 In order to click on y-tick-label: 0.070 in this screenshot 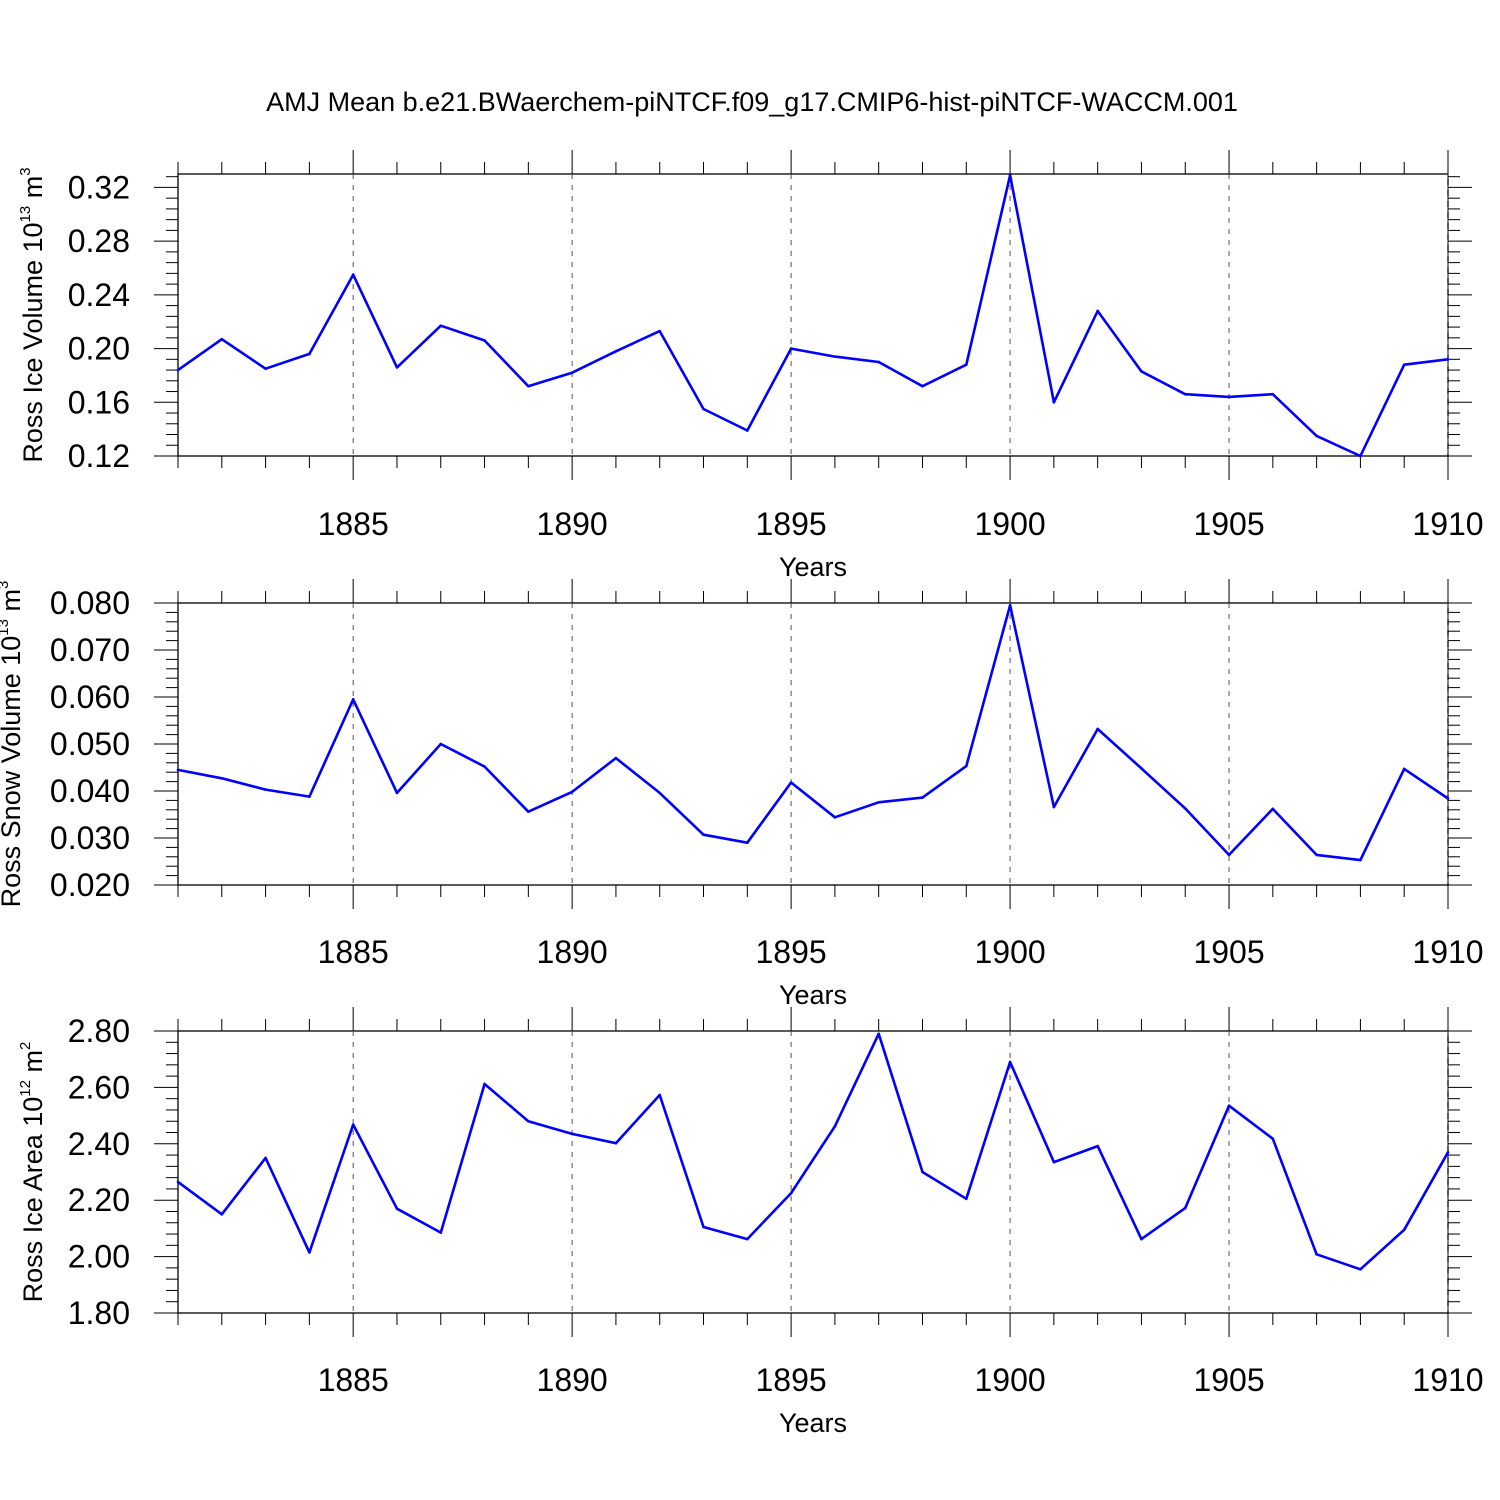, I will do `click(90, 650)`.